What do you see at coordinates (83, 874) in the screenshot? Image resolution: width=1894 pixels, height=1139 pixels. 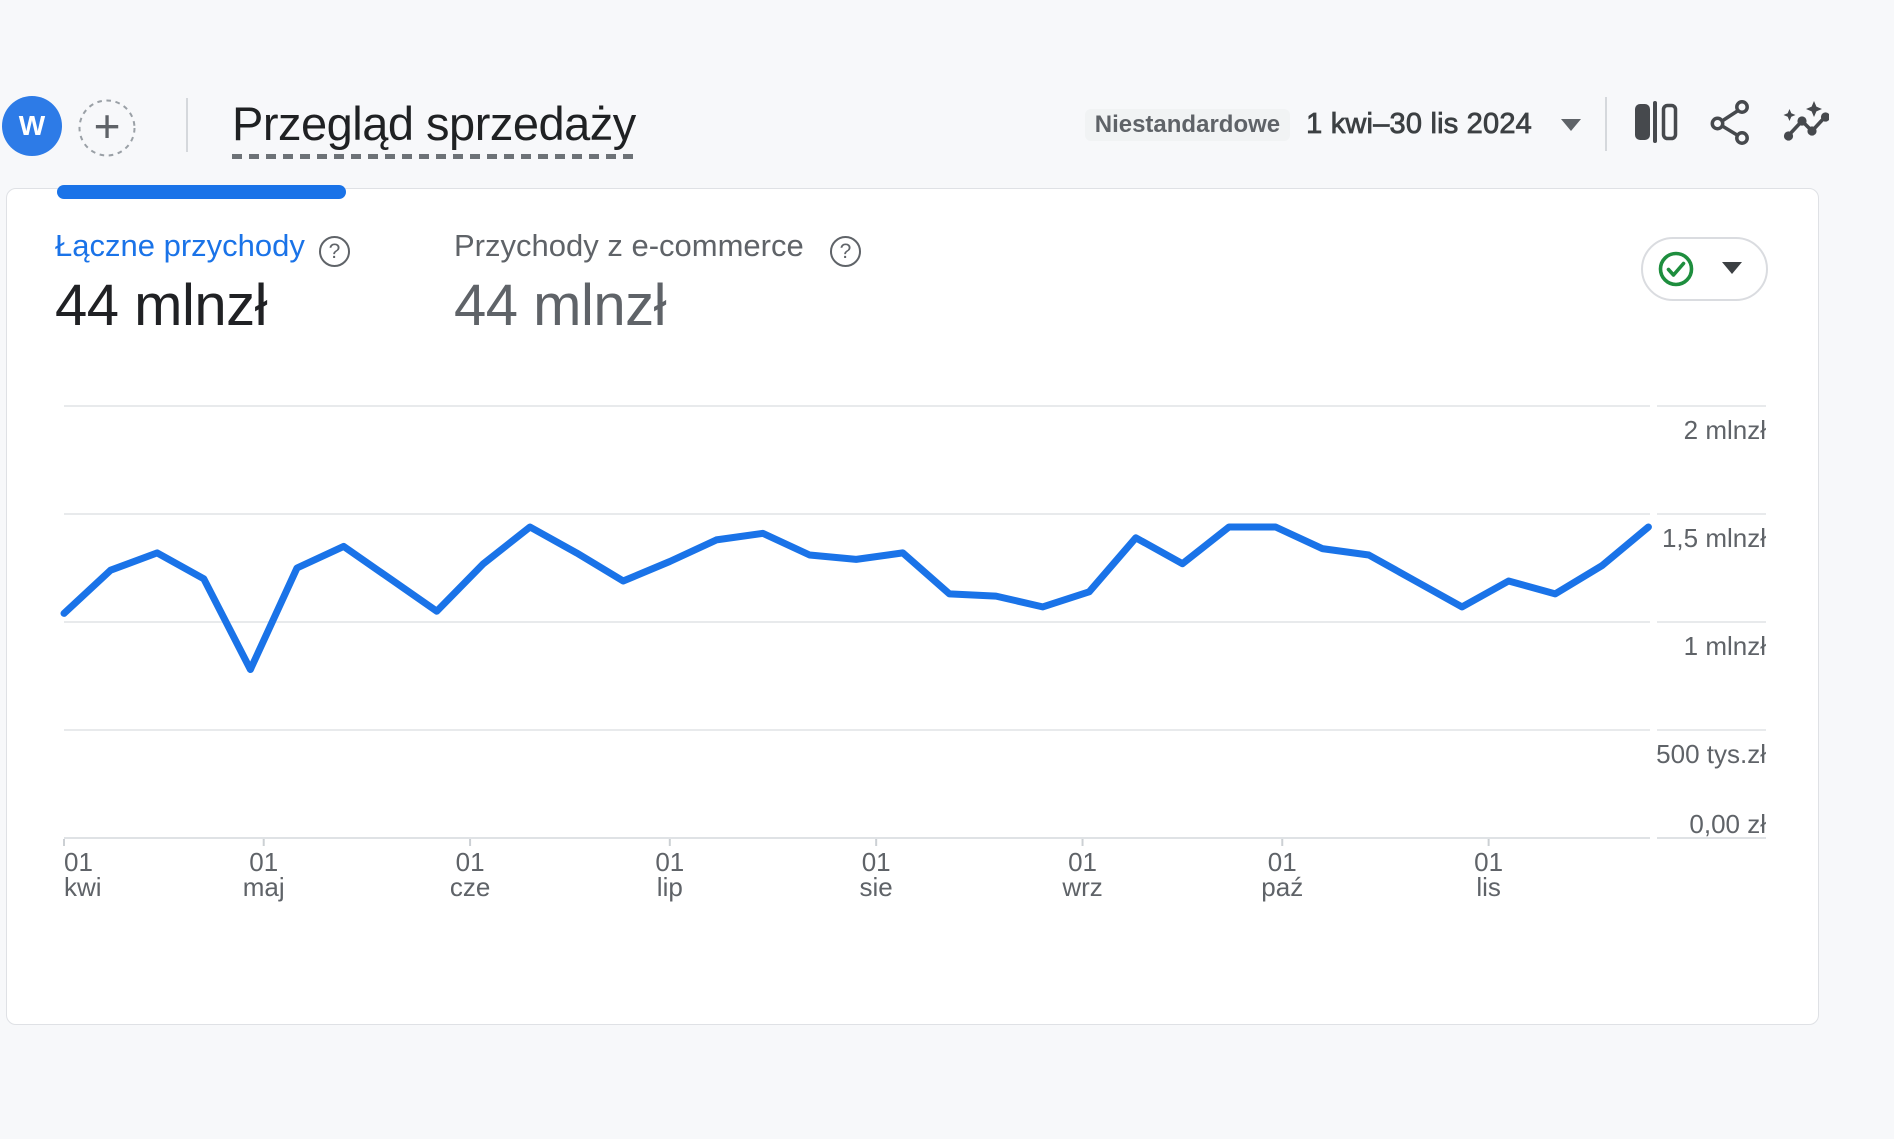 I see `x-axis-label: 01 kwi` at bounding box center [83, 874].